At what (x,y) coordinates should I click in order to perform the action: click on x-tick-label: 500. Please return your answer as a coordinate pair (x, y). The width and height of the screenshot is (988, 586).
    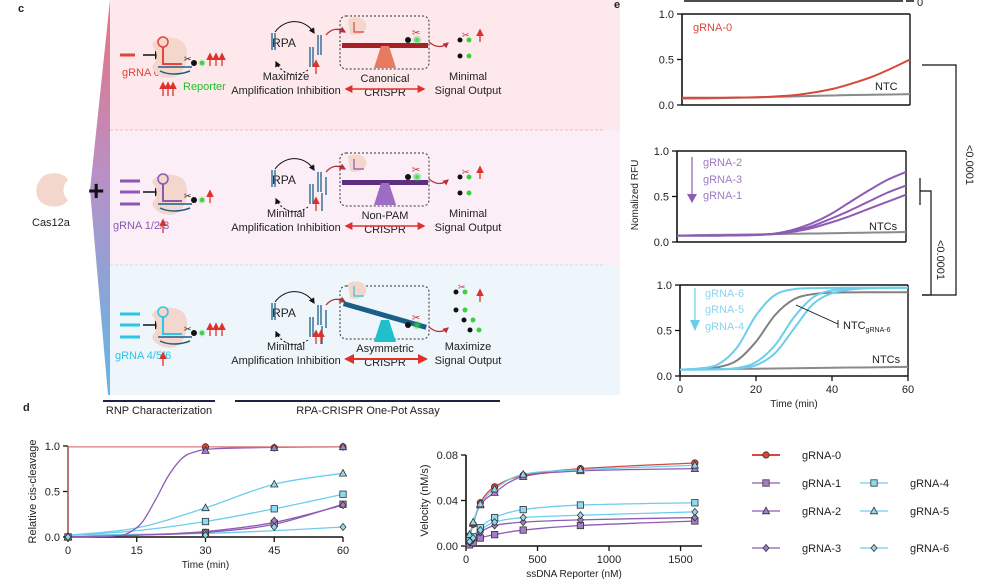
    Looking at the image, I should click on (537, 560).